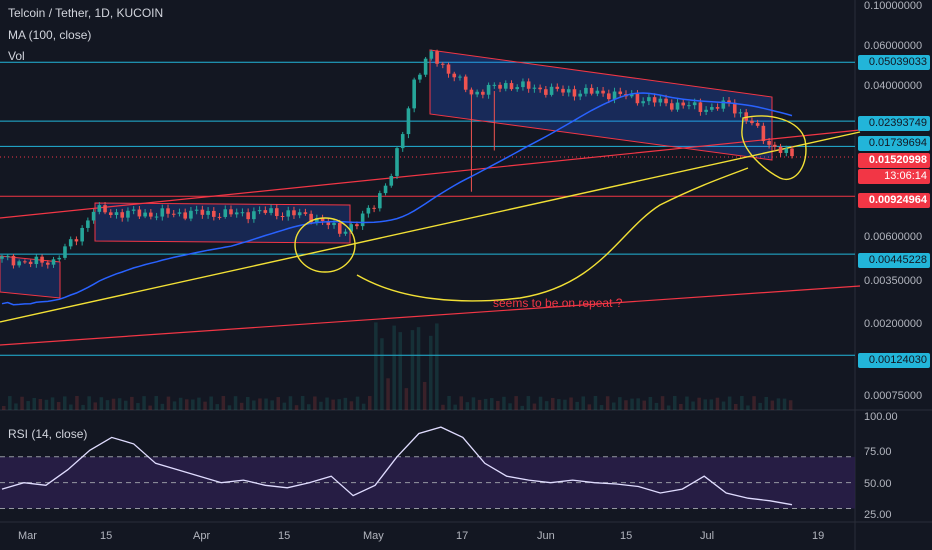 The height and width of the screenshot is (550, 932). I want to click on countdown-tag: 13:06:14, so click(894, 176).